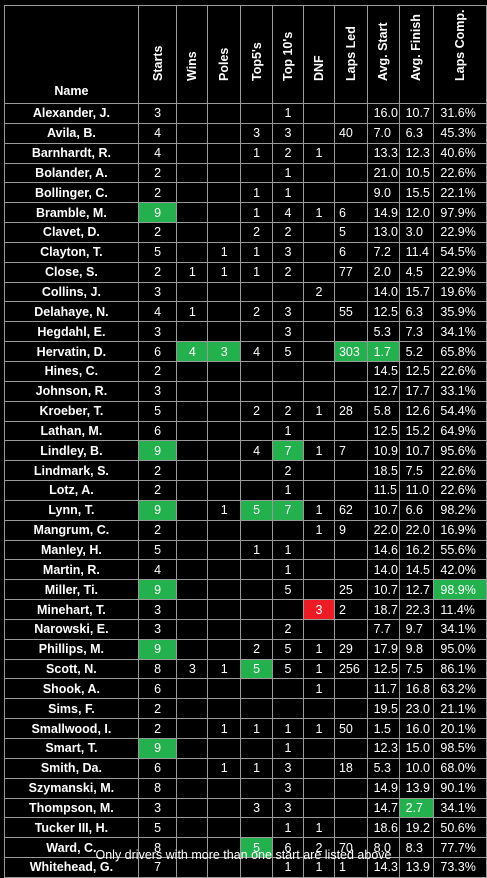 This screenshot has height=878, width=487. Describe the element at coordinates (460, 451) in the screenshot. I see `table-cell: 95.6%` at that location.